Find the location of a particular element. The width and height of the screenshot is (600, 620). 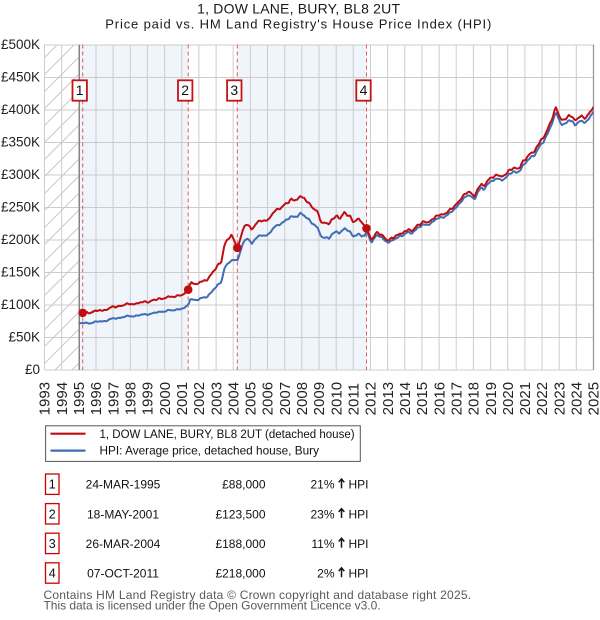

svg-text: 2014 is located at coordinates (405, 398).